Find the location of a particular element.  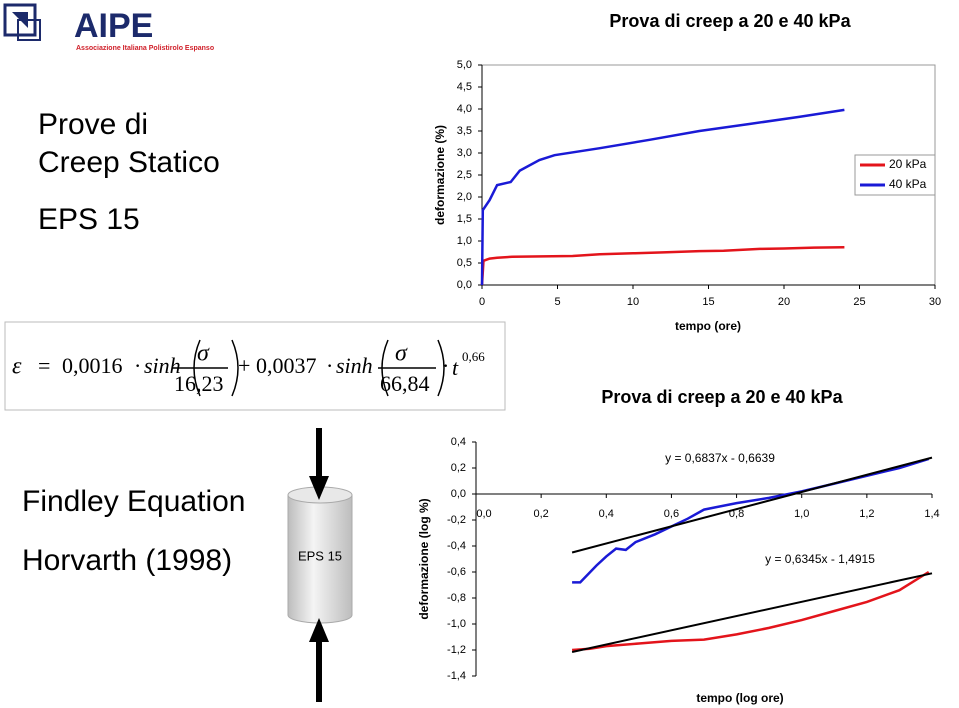

y-tick-label: 3,0 is located at coordinates (464, 153).